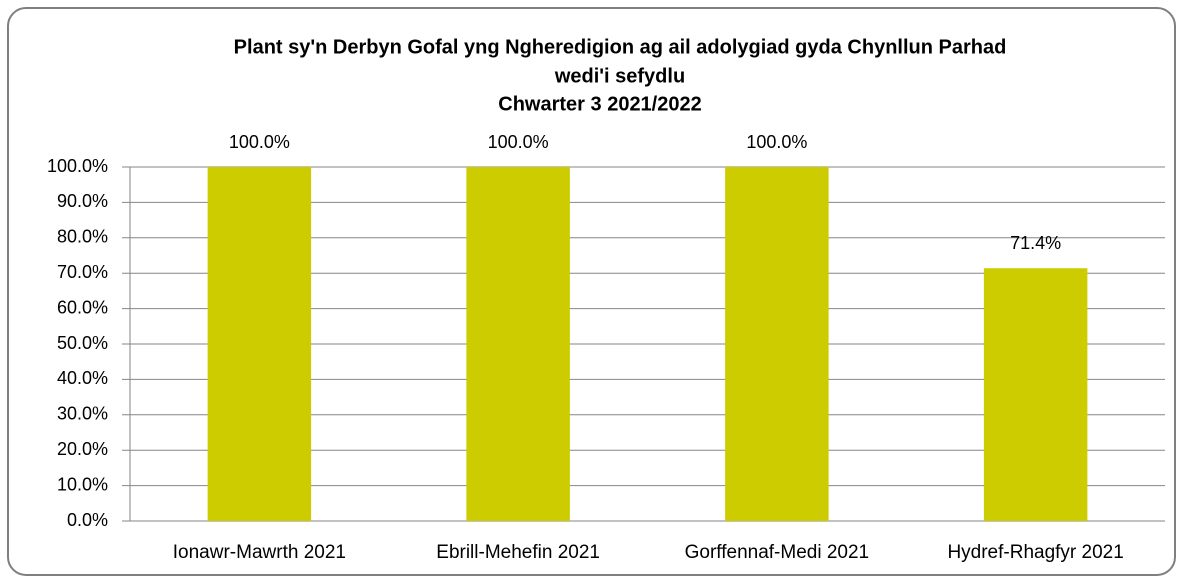 The width and height of the screenshot is (1183, 581). I want to click on x-tick-label: Gorffennaf-Medi 2021, so click(777, 552).